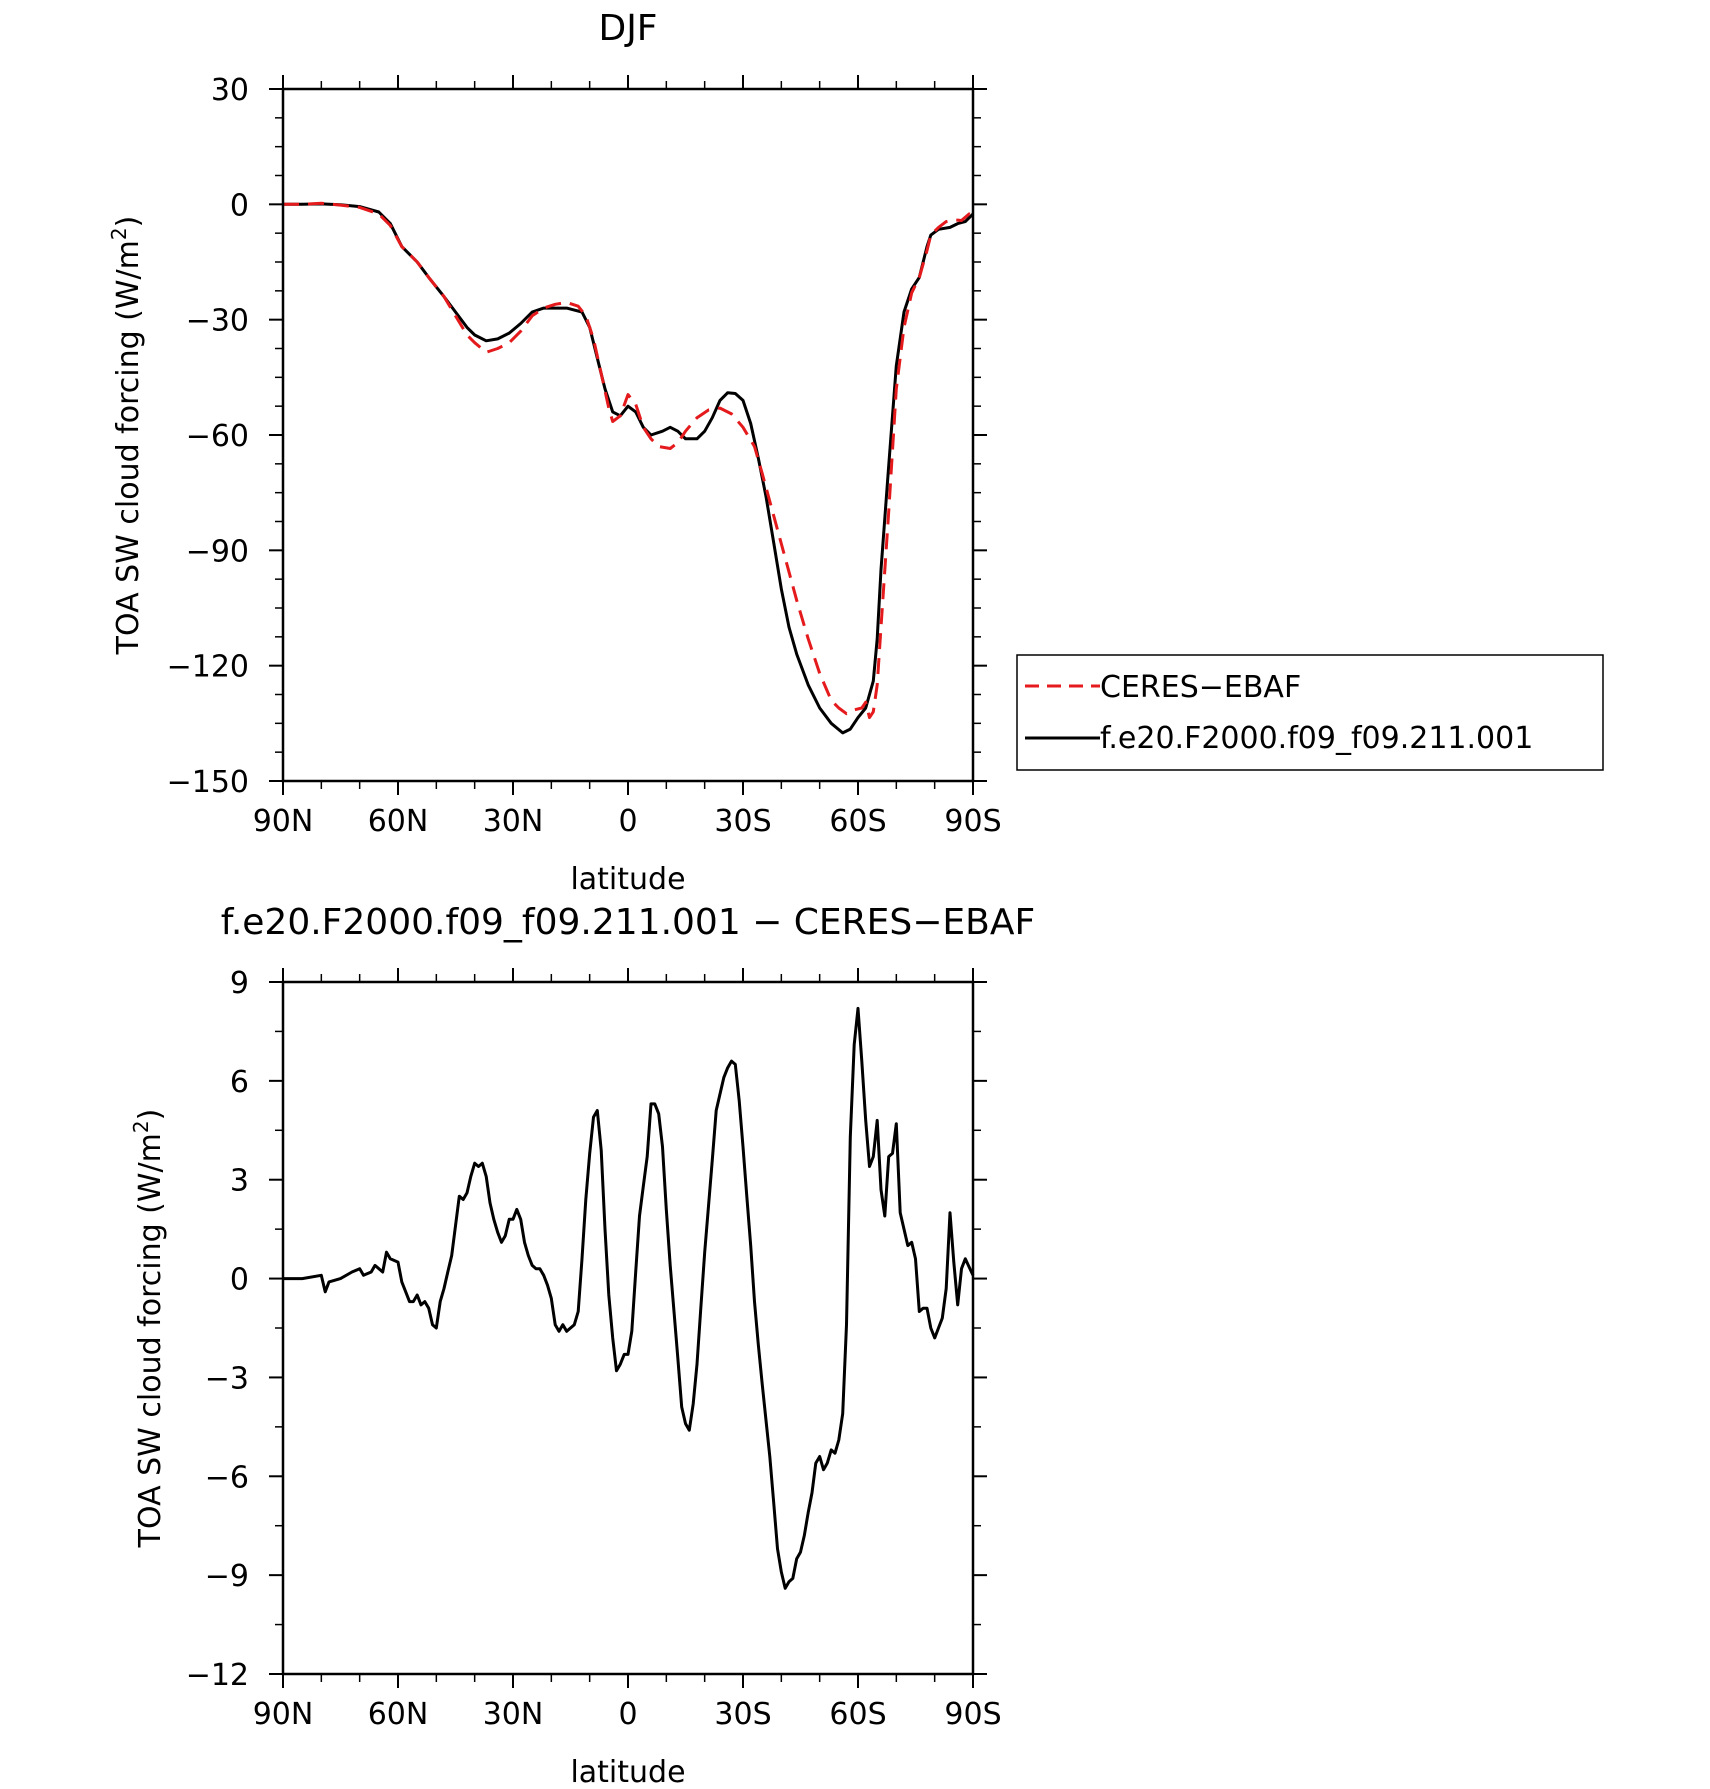  What do you see at coordinates (857, 1714) in the screenshot?
I see `bottom-x-tick-label-5: 60S` at bounding box center [857, 1714].